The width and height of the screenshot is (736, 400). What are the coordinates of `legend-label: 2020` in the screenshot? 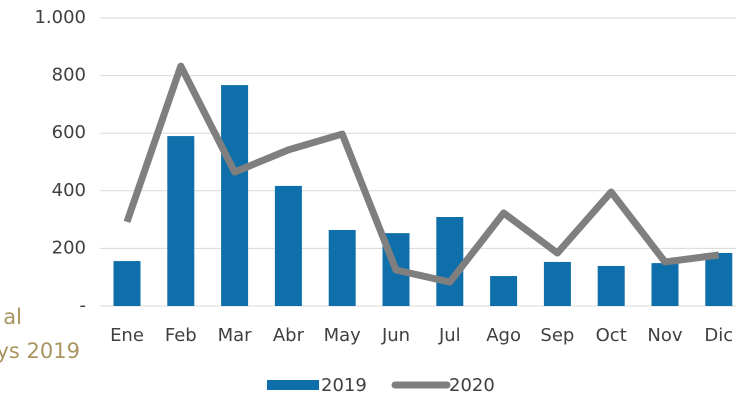 It's located at (472, 385).